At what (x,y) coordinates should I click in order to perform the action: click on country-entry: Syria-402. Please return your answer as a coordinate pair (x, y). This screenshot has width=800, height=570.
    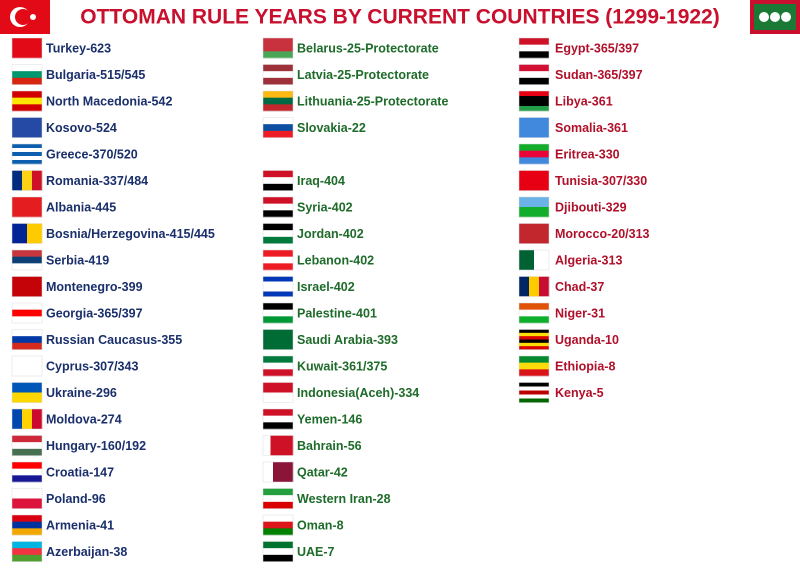
    Looking at the image, I should click on (325, 207).